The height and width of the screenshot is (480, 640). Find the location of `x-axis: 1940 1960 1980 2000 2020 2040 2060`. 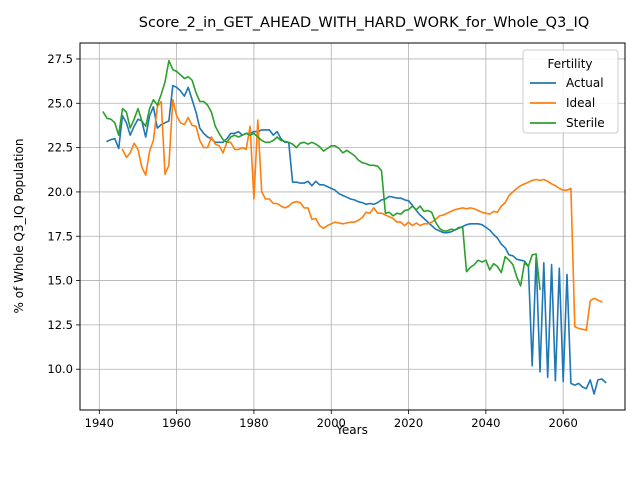

x-axis: 1940 1960 1980 2000 2020 2040 2060 is located at coordinates (331, 420).